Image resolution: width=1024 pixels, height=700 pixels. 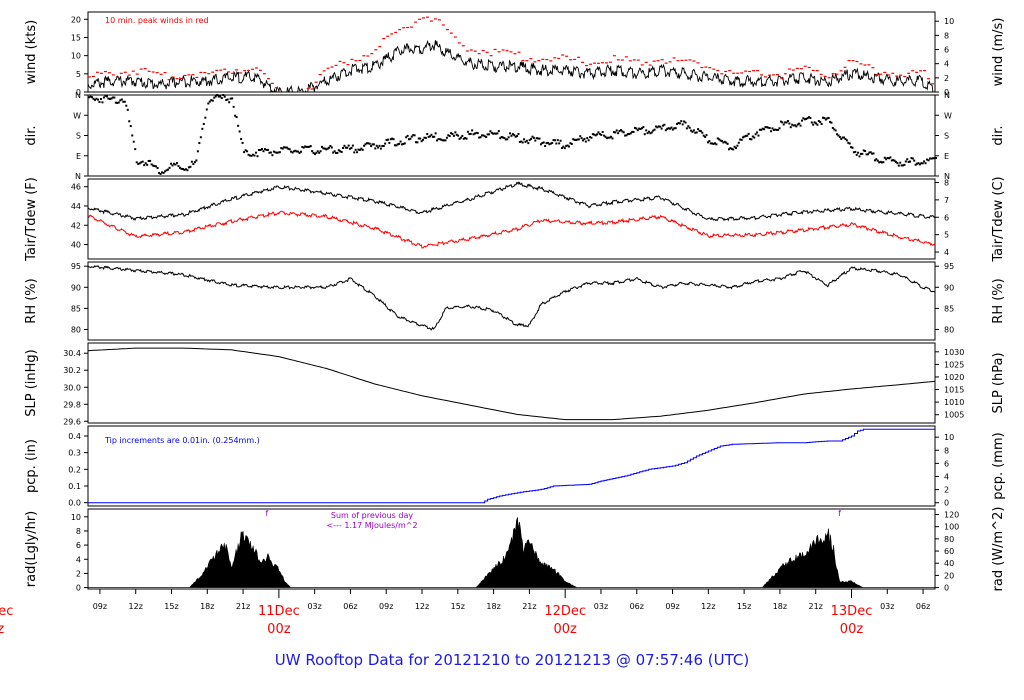 I want to click on rad-annotation-line1: Sum of previous day, so click(x=372, y=515).